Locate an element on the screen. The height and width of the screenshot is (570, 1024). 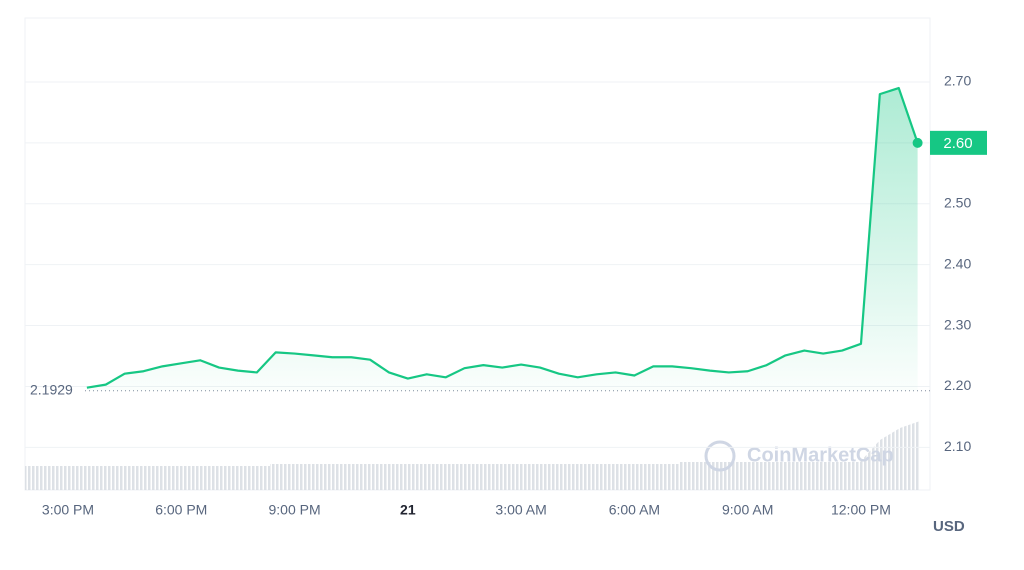
reference-label: 2.1929 is located at coordinates (51, 389).